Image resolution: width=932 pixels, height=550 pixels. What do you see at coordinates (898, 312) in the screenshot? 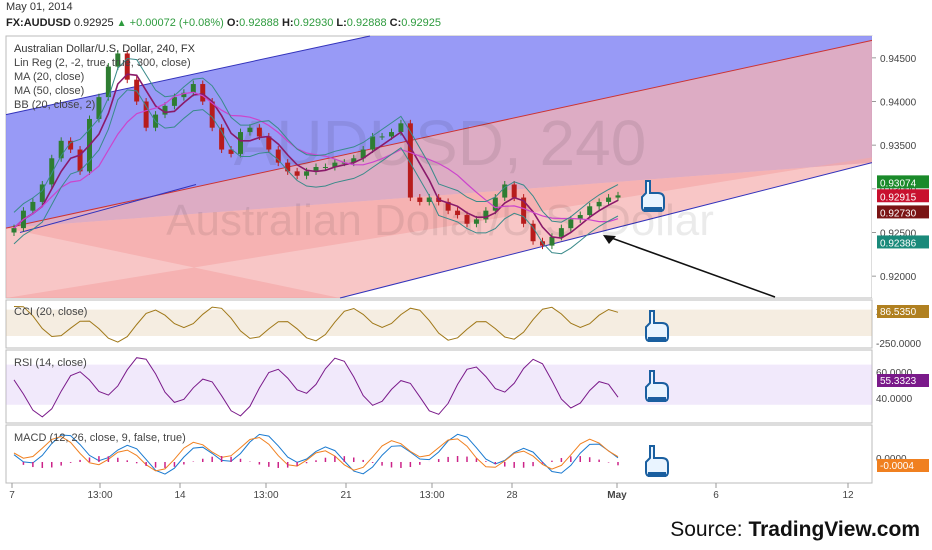
I see `cci-last-value: 86.5350` at bounding box center [898, 312].